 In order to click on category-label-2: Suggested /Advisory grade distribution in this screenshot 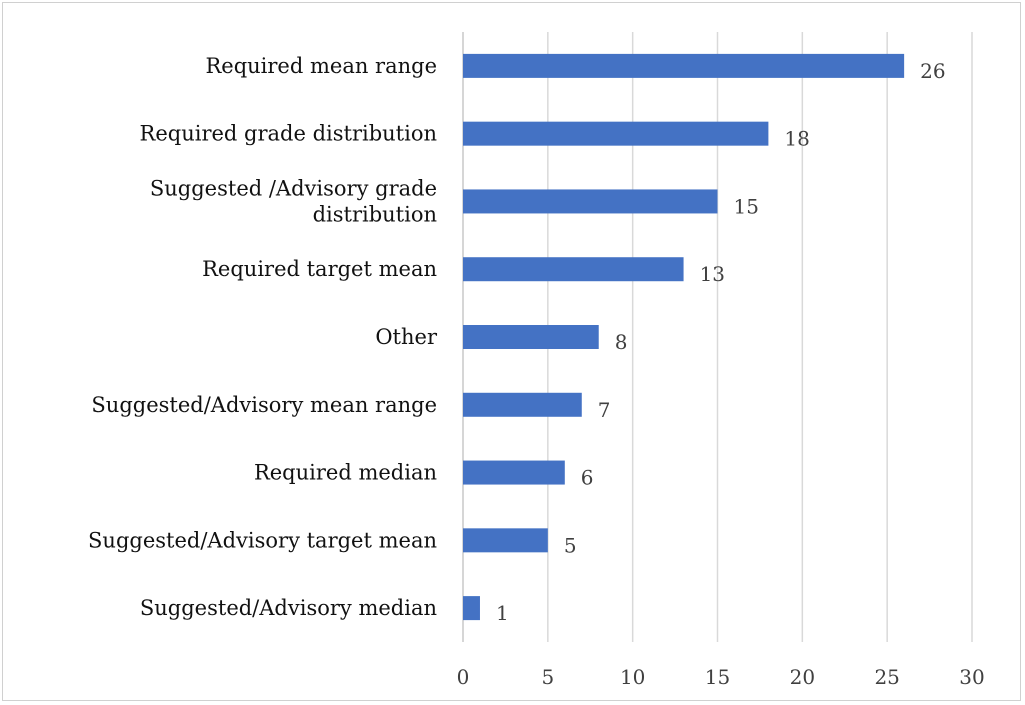, I will do `click(293, 201)`.